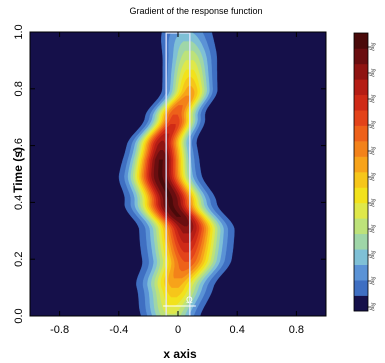 The width and height of the screenshot is (385, 363). I want to click on x-tick-label: 0, so click(178, 330).